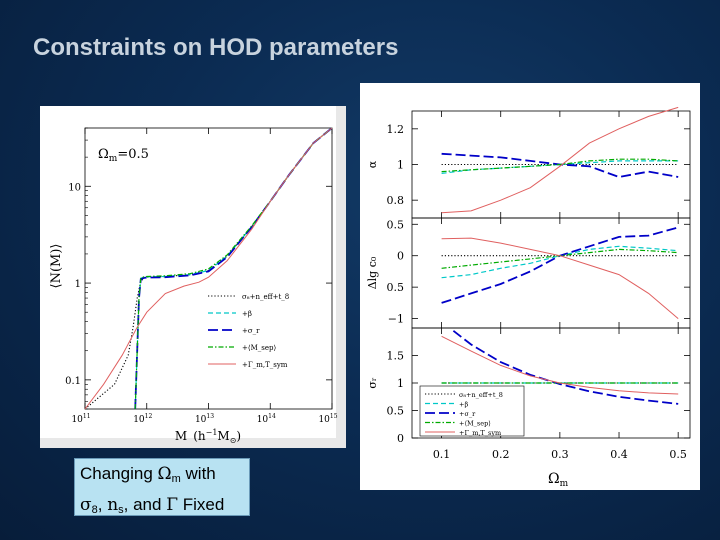 The height and width of the screenshot is (540, 720). What do you see at coordinates (396, 129) in the screenshot?
I see `y-tick-label: 1.2` at bounding box center [396, 129].